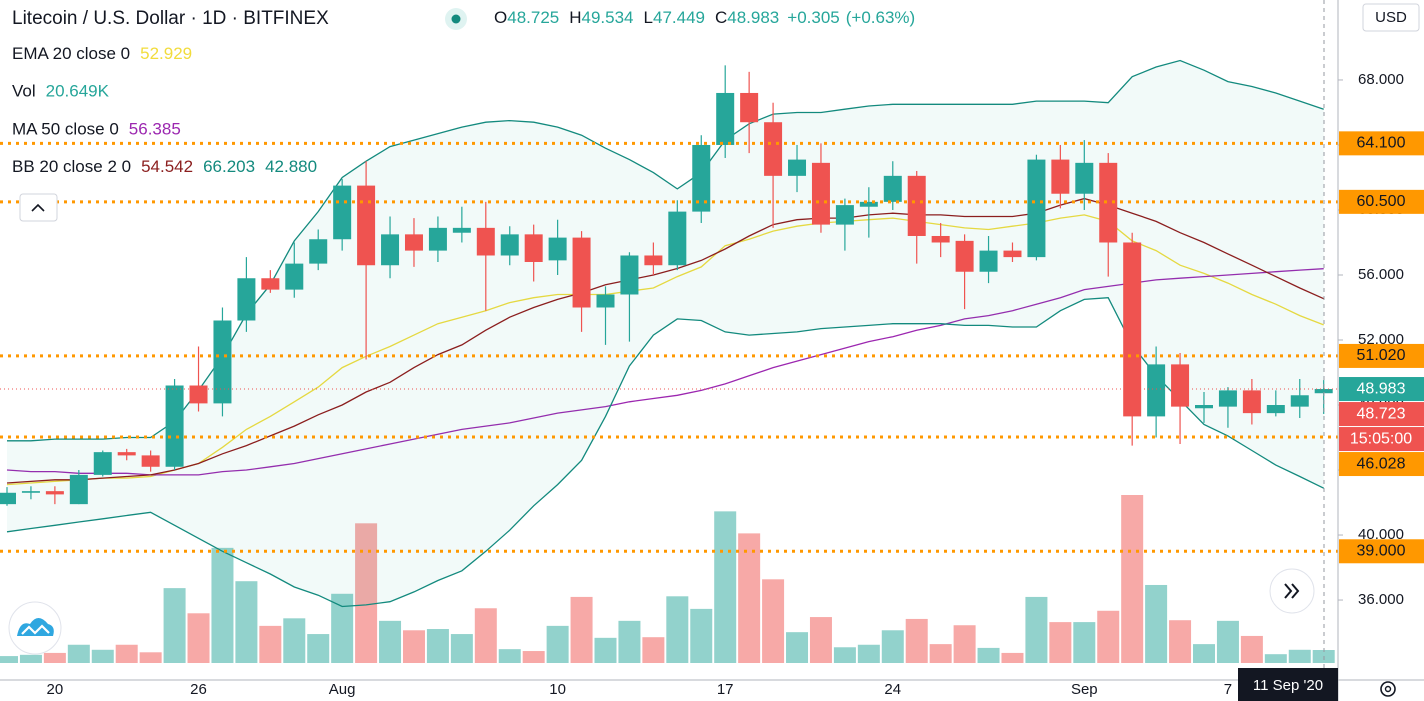 Image resolution: width=1424 pixels, height=701 pixels. Describe the element at coordinates (753, 17) in the screenshot. I see `ohlc-value: 48.983` at that location.